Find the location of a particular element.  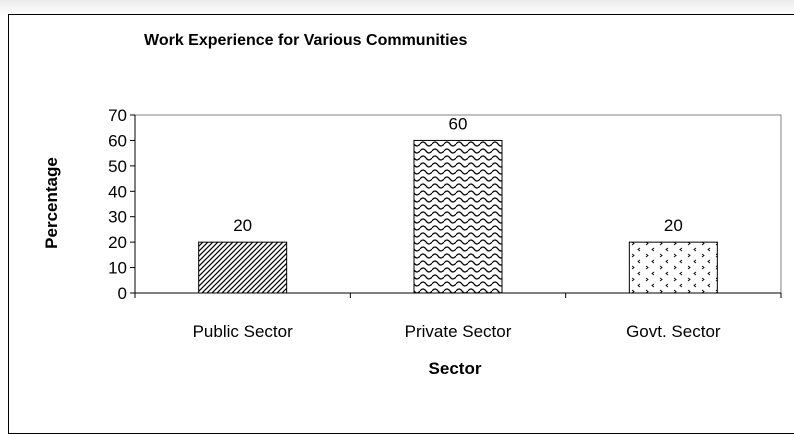

y-tick-label: 30 is located at coordinates (117, 217).